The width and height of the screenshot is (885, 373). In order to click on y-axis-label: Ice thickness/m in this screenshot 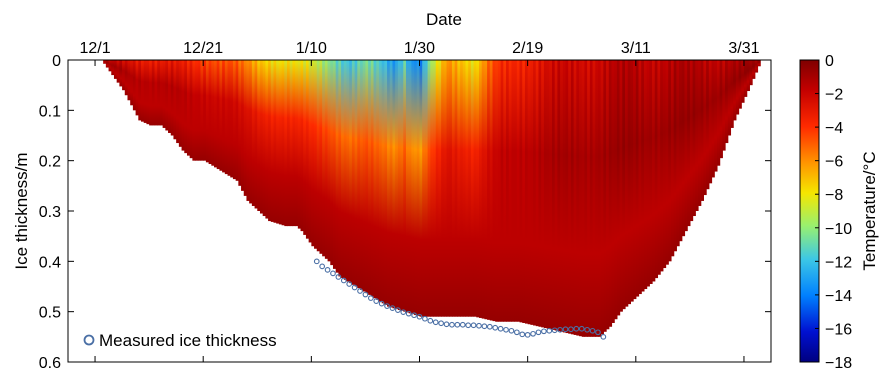, I will do `click(21, 210)`.